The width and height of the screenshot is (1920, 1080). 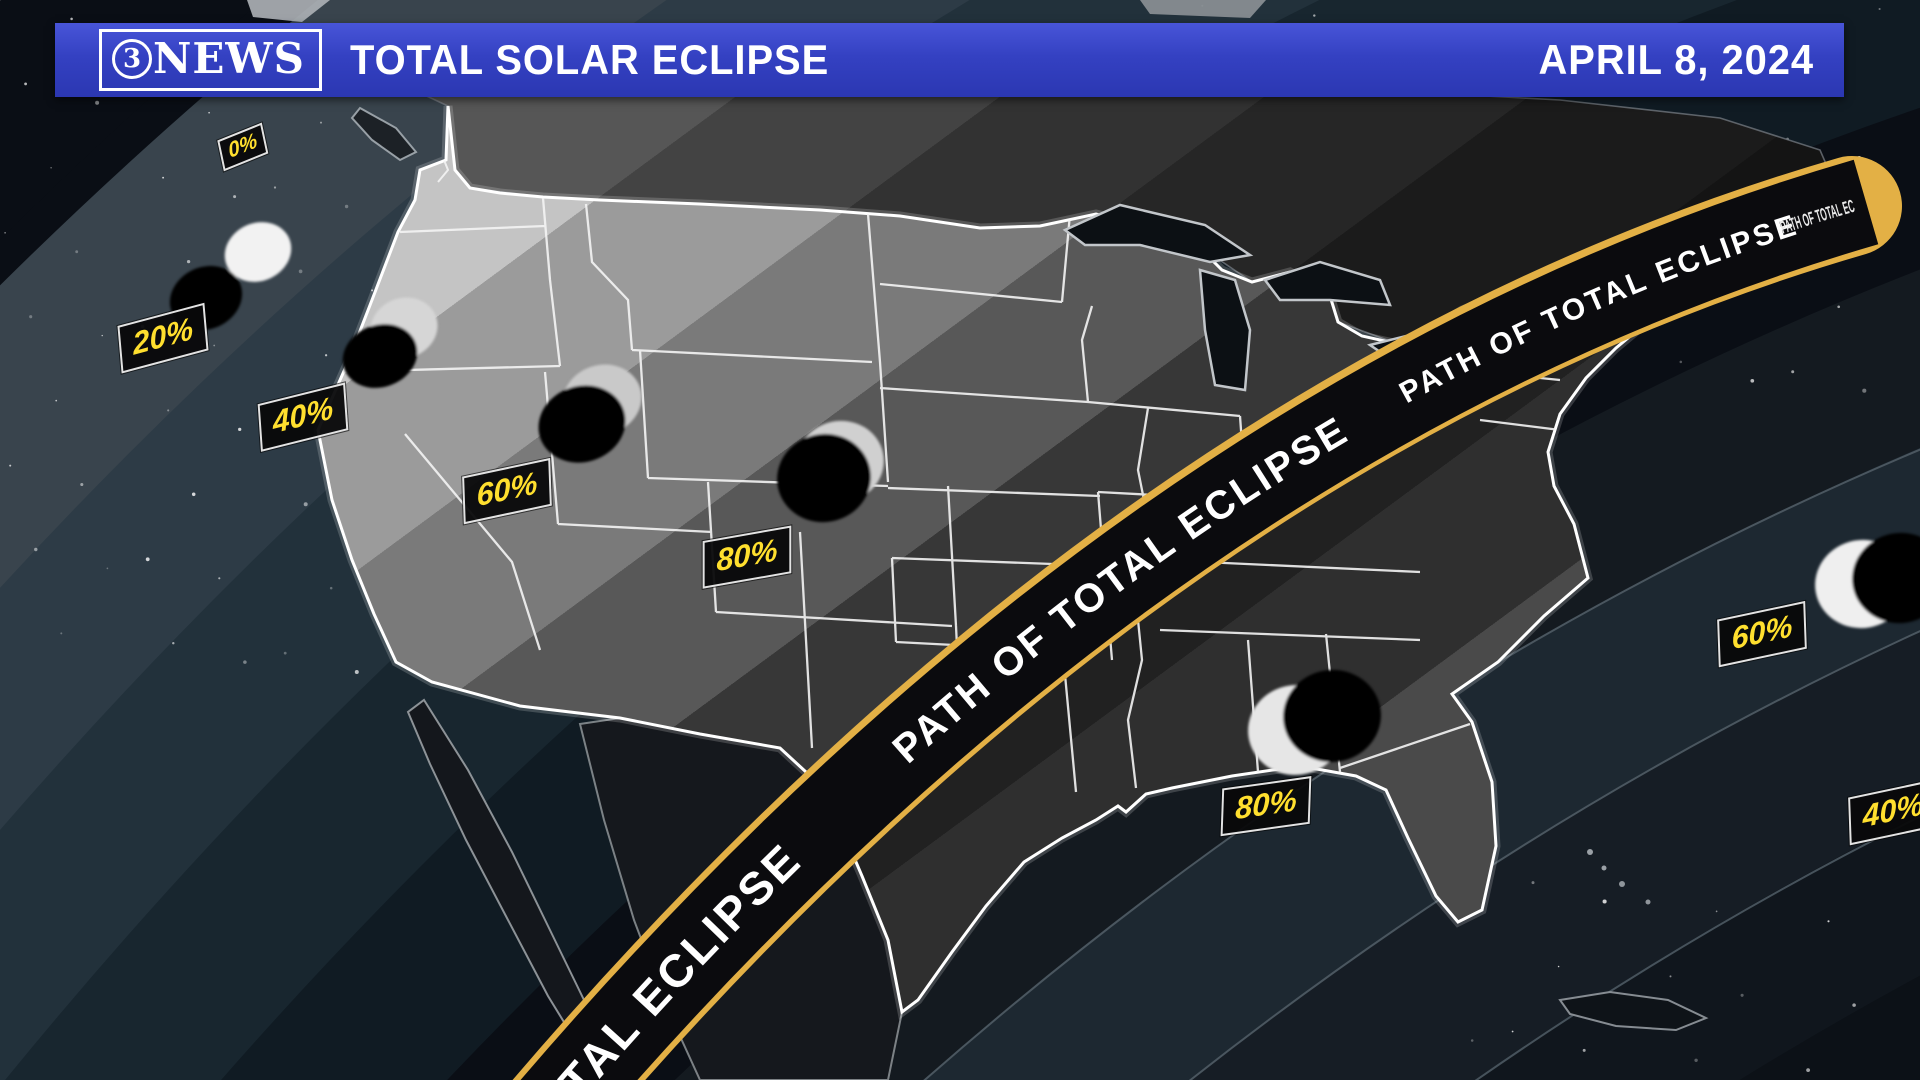 I want to click on vancouver-island, so click(x=384, y=134).